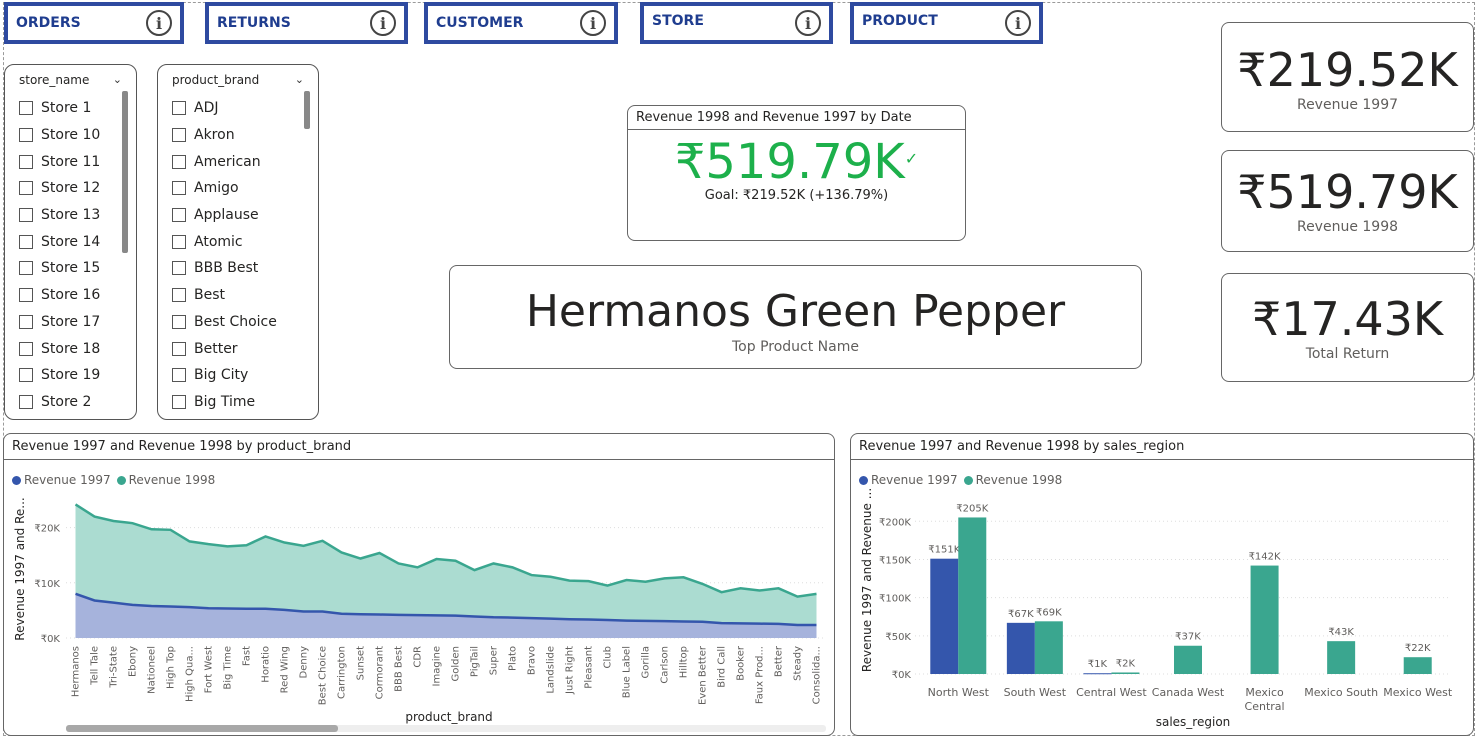 This screenshot has width=1479, height=738. Describe the element at coordinates (77, 81) in the screenshot. I see `slicer-header: store_name ⌄` at that location.